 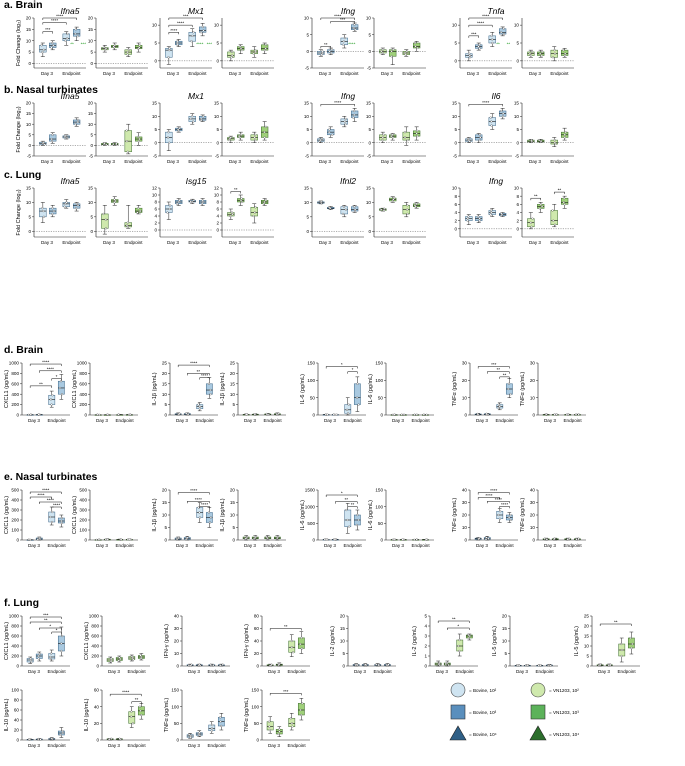 I want to click on y-axis-label: CXCL1 (pg/mL), so click(x=87, y=641).